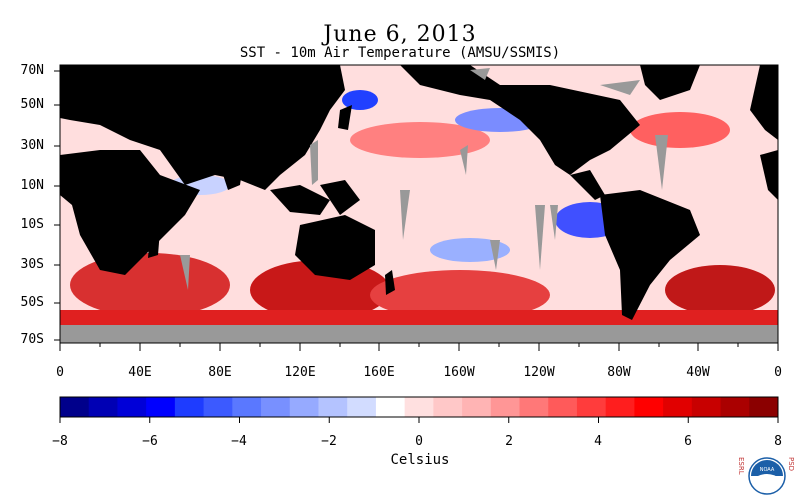 Image resolution: width=800 pixels, height=500 pixels. I want to click on lat-label: 50S, so click(32, 302).